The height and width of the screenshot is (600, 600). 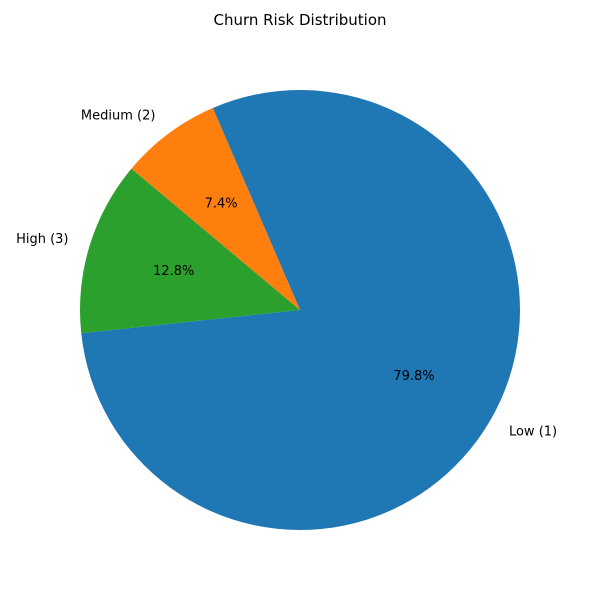 What do you see at coordinates (173, 271) in the screenshot?
I see `pct-label-0: 12.8%` at bounding box center [173, 271].